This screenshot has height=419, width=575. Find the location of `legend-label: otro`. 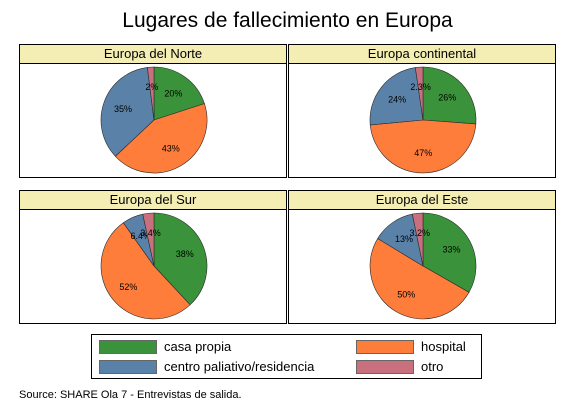

legend-label: otro is located at coordinates (432, 366).